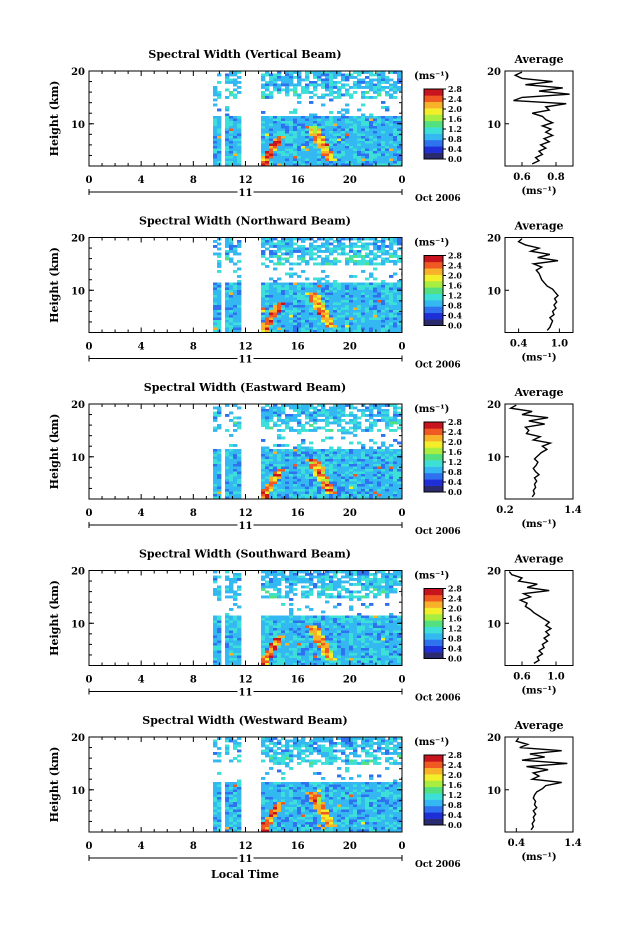 This screenshot has height=929, width=624. I want to click on x-tick-label: 12, so click(246, 513).